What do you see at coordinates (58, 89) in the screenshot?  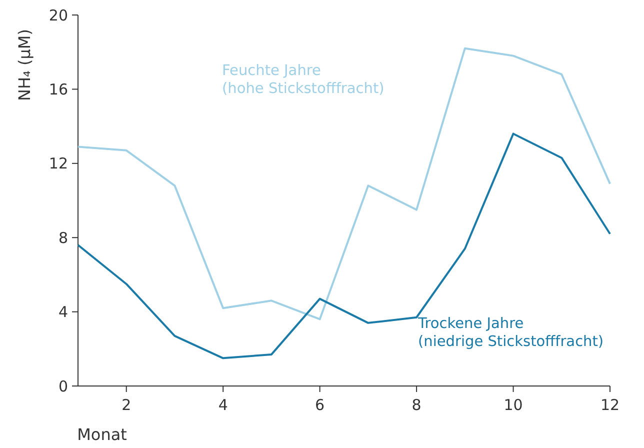 I see `y-tick-label: 16` at bounding box center [58, 89].